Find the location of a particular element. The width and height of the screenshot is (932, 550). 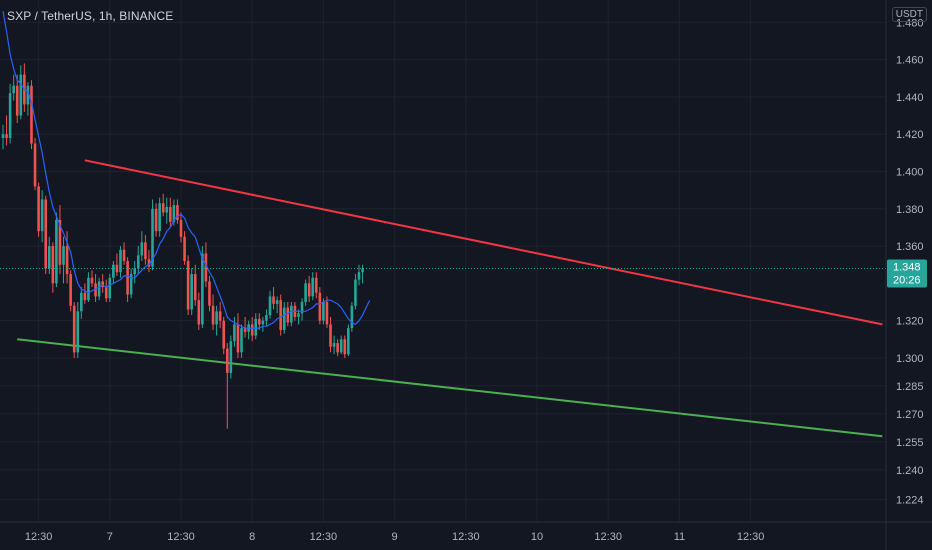

price-tick-label: 1.360 is located at coordinates (910, 247).